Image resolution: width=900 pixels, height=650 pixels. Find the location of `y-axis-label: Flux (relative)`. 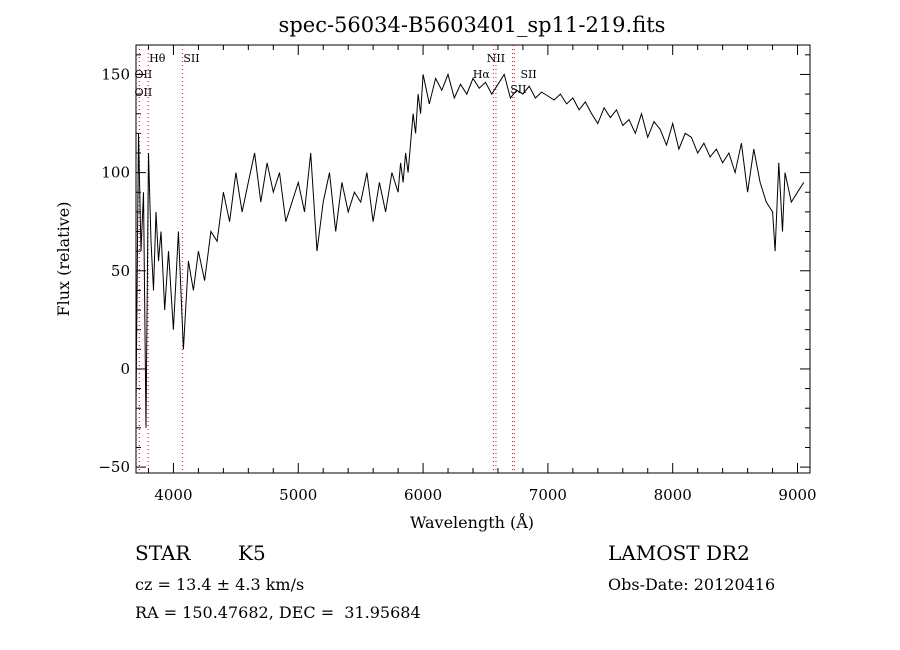

y-axis-label: Flux (relative) is located at coordinates (63, 259).